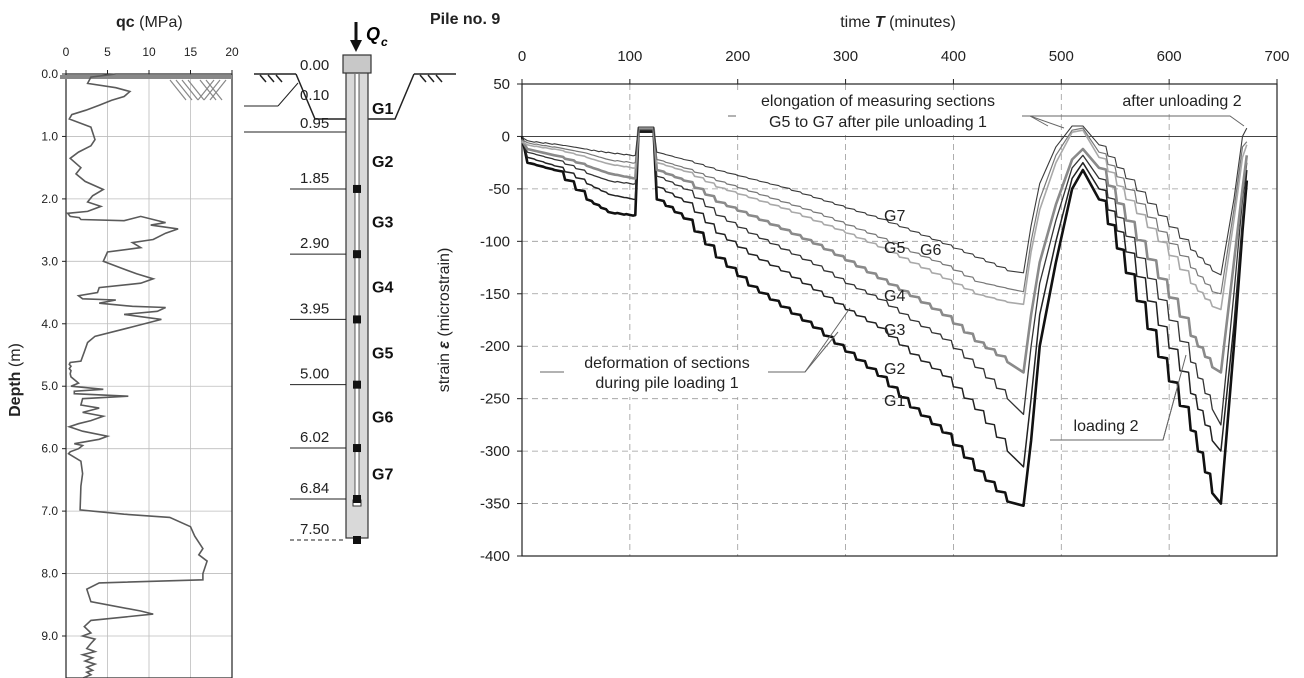  Describe the element at coordinates (357, 64) in the screenshot. I see `pile-head` at that location.